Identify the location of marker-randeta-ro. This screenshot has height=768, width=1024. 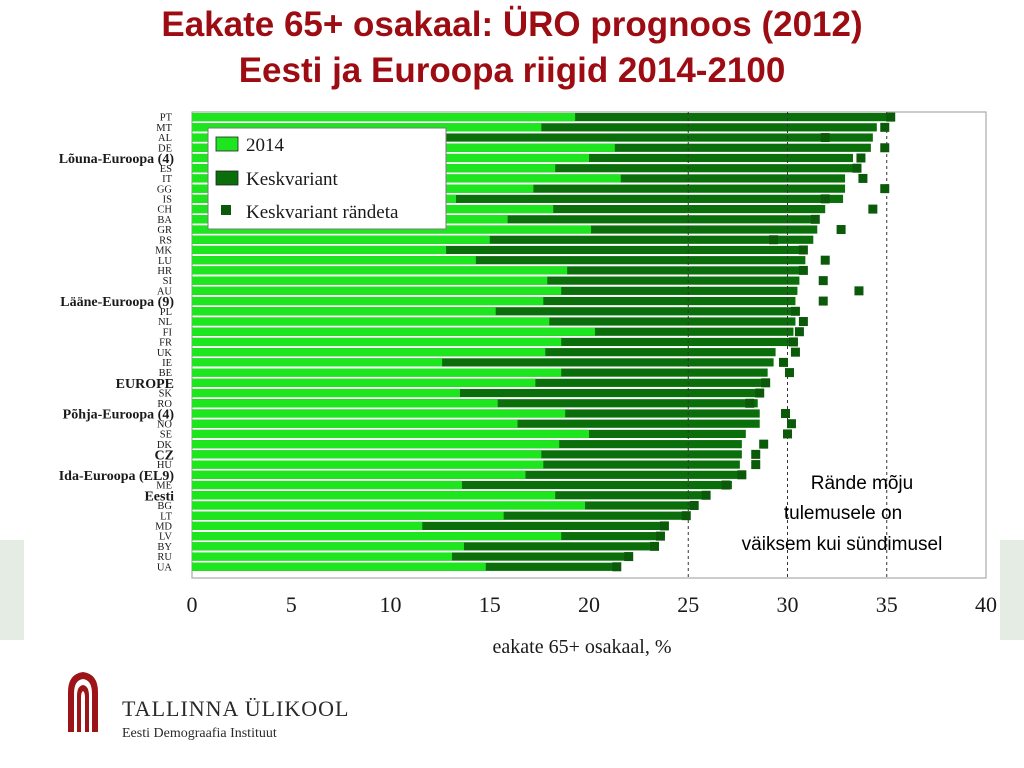
(750, 403).